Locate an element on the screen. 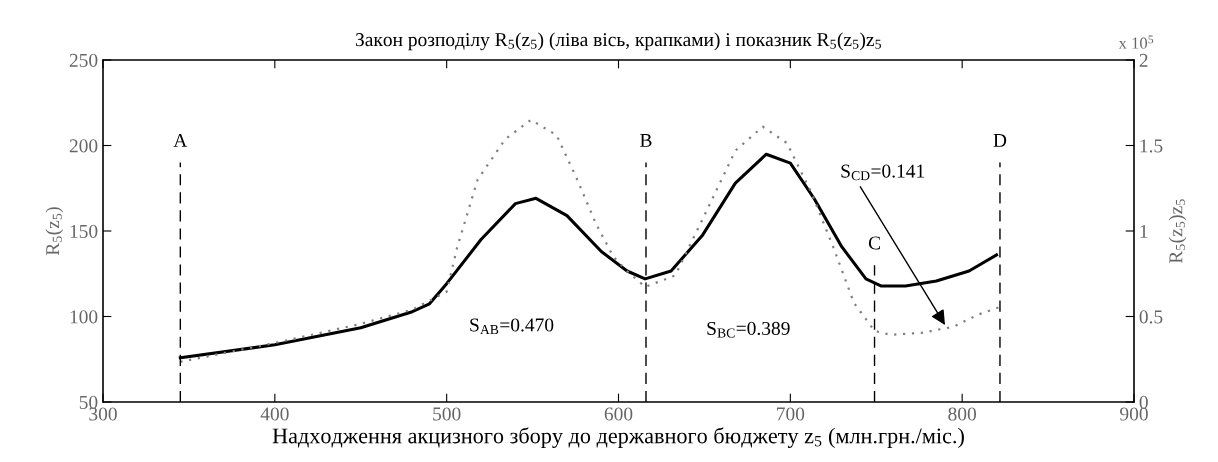 Image resolution: width=1218 pixels, height=462 pixels. y2-tick-label: 1 is located at coordinates (1144, 231).